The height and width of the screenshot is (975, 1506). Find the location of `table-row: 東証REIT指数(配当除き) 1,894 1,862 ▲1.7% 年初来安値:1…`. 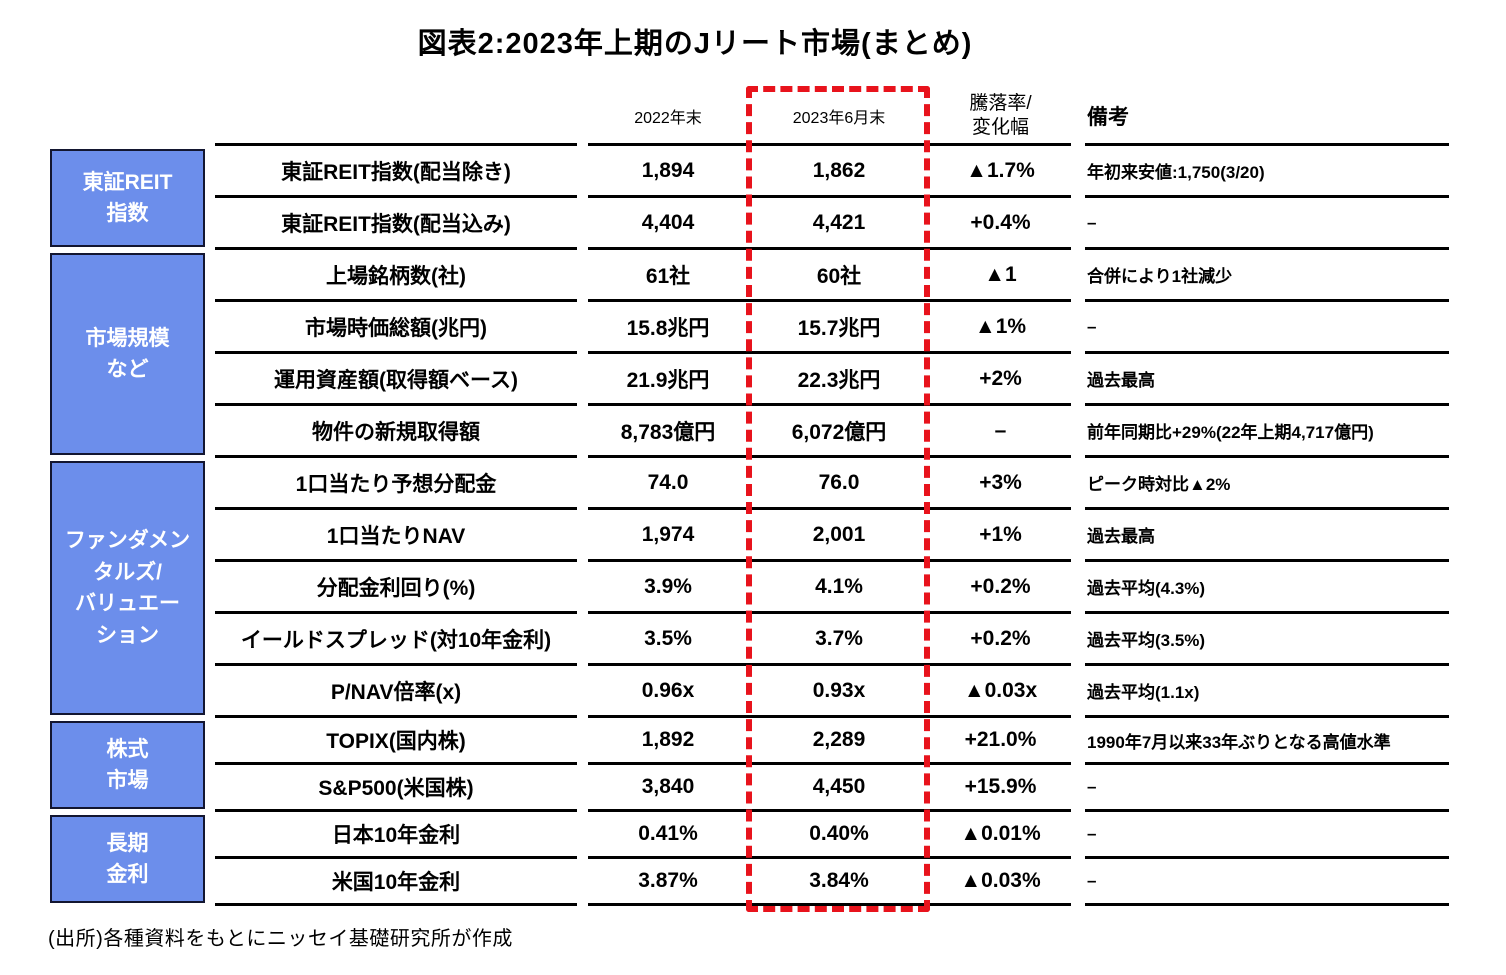

table-row: 東証REIT指数(配当除き) 1,894 1,862 ▲1.7% 年初来安値:1… is located at coordinates (832, 172).